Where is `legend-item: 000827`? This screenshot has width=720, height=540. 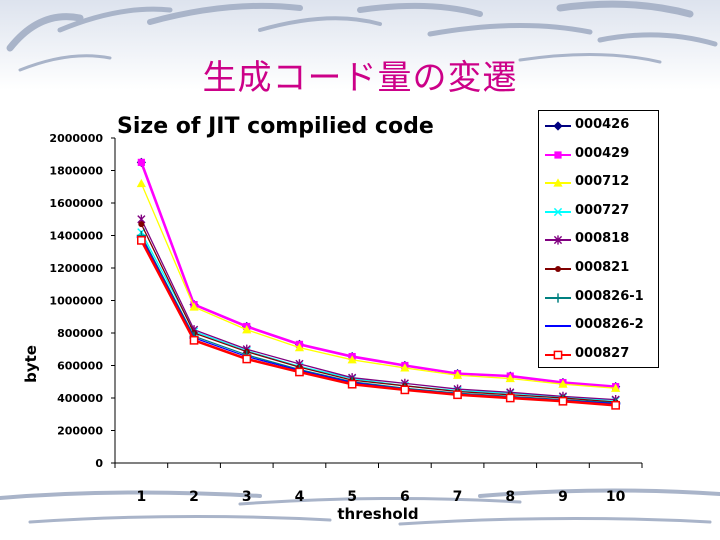 legend-item: 000827 is located at coordinates (598, 355).